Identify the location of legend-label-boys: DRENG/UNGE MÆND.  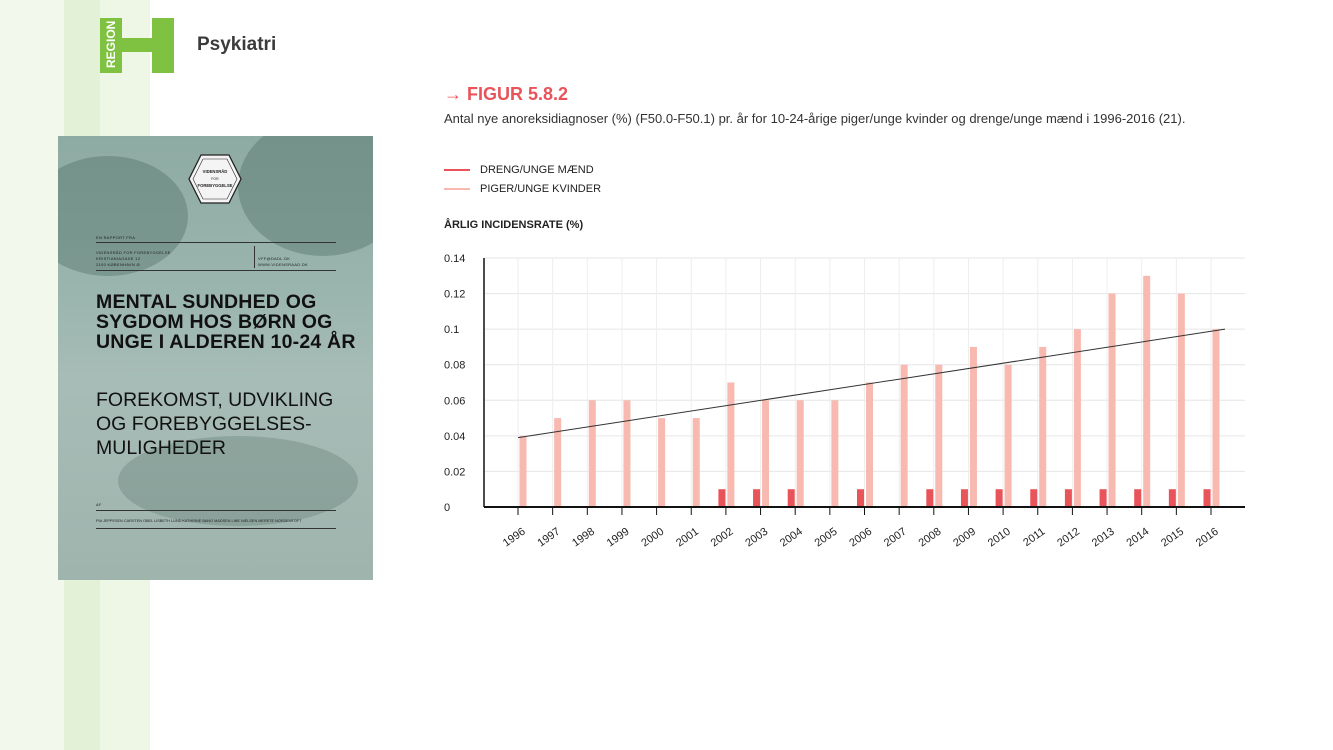
(537, 169).